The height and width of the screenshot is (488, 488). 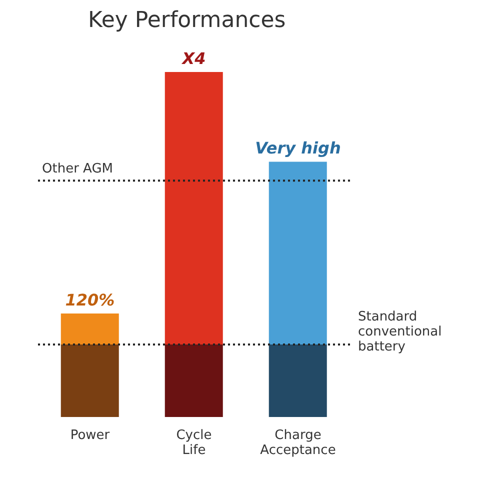 I want to click on ref-line-label: Standard conventional battery, so click(x=400, y=332).